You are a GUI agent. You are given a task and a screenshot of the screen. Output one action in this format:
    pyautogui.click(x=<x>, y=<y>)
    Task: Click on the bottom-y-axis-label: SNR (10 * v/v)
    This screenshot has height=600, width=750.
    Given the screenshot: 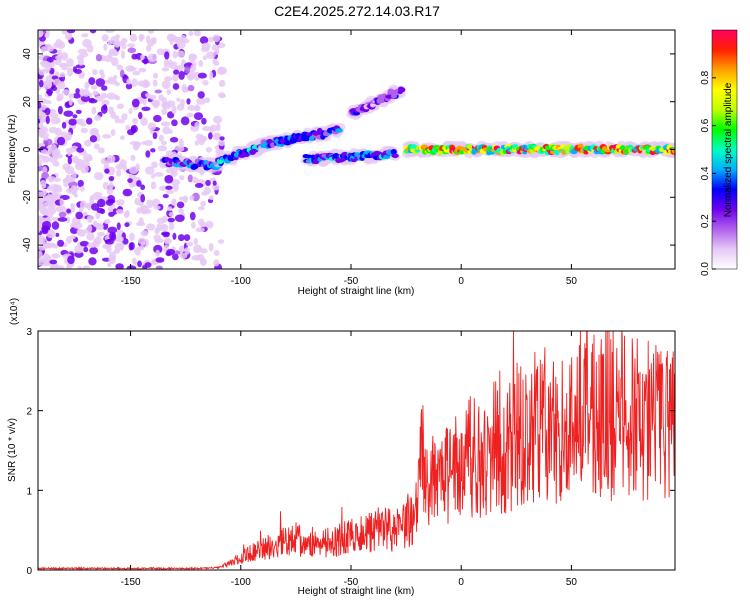 What is the action you would take?
    pyautogui.click(x=12, y=450)
    